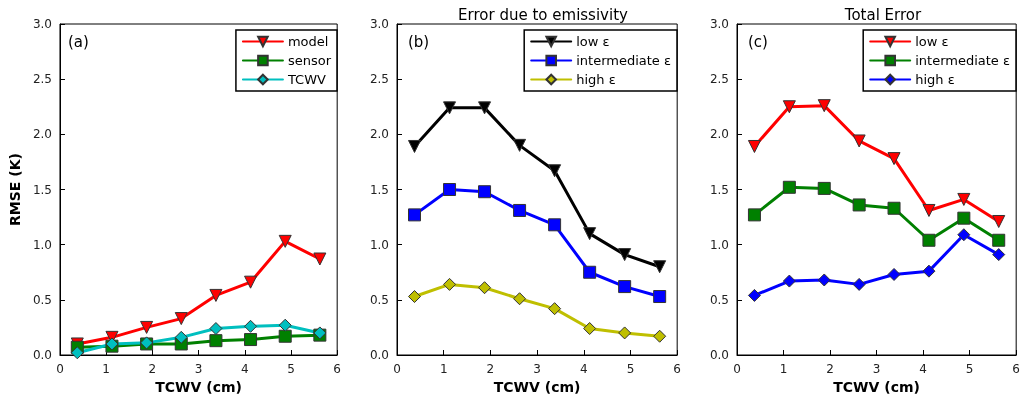  Describe the element at coordinates (419, 41) in the screenshot. I see `annotation: (b)` at that location.